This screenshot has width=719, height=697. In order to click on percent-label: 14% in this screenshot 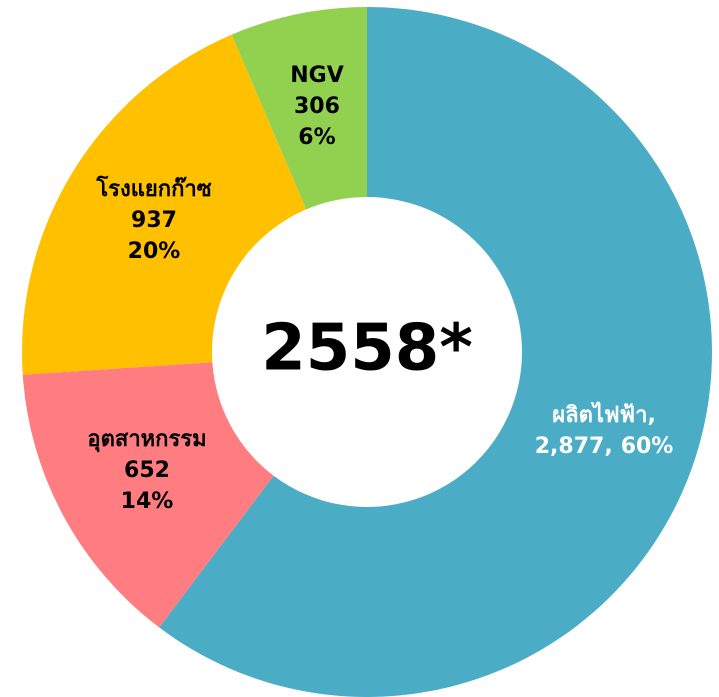, I will do `click(147, 501)`.